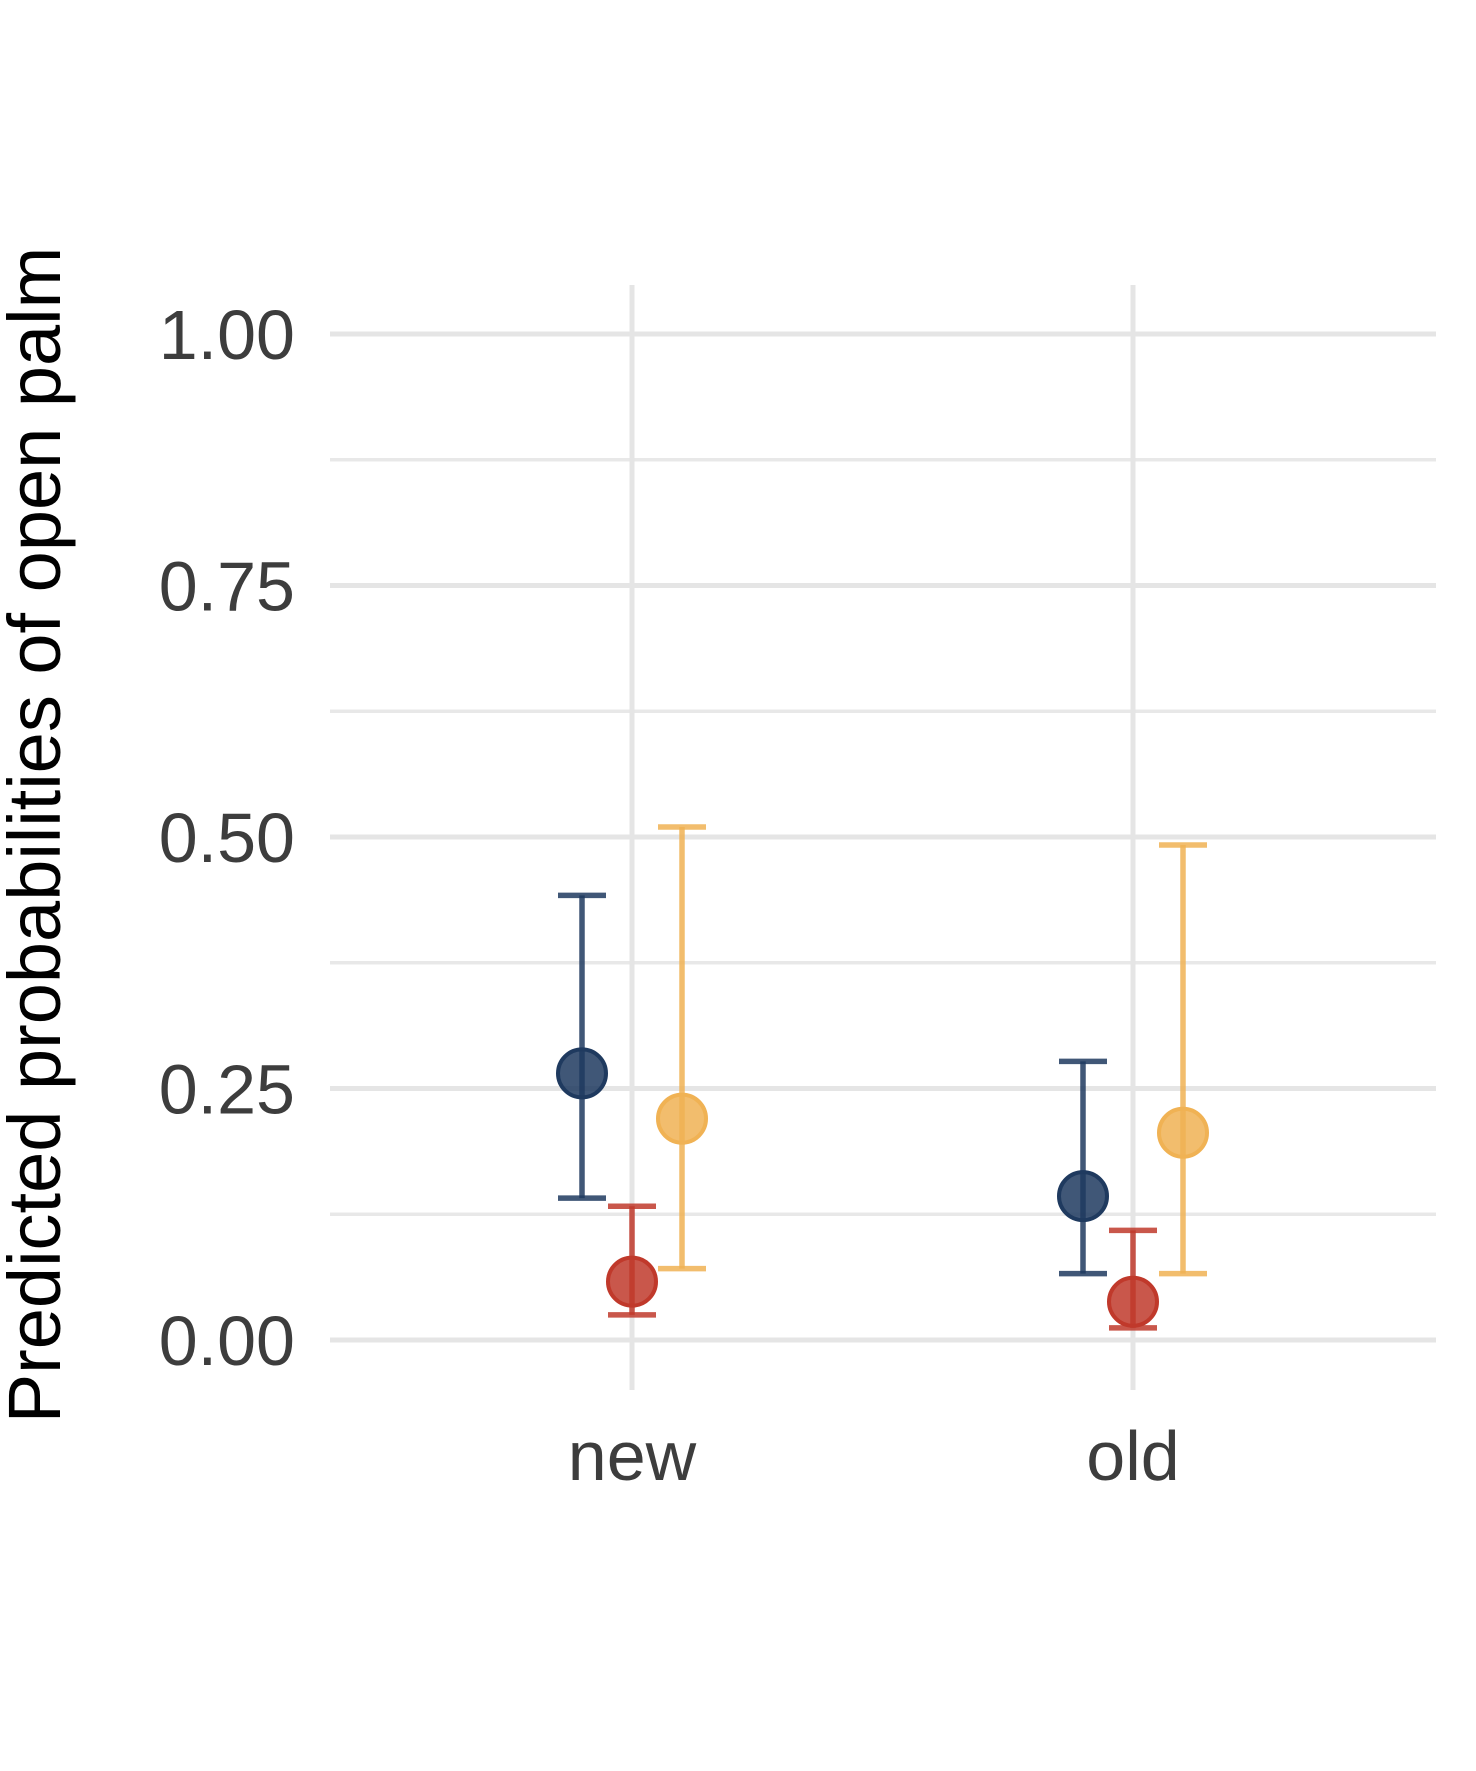 This screenshot has width=1476, height=1771. Describe the element at coordinates (227, 335) in the screenshot. I see `y-tick-label: 1.00` at that location.